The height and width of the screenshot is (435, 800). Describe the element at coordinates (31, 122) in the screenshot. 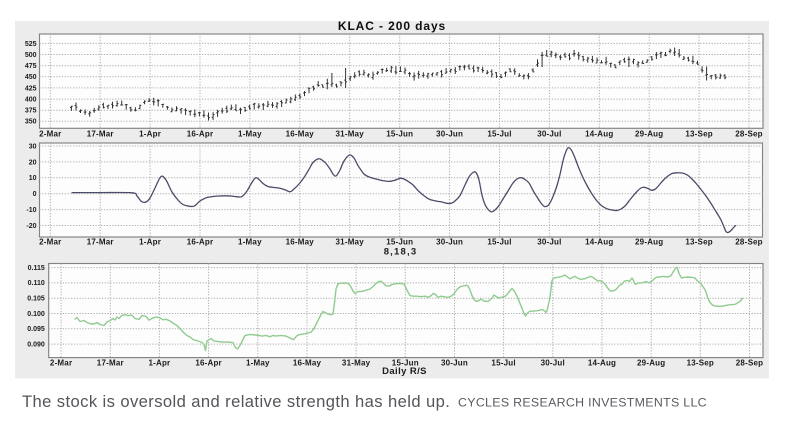

I see `svg-text: 350` at that location.